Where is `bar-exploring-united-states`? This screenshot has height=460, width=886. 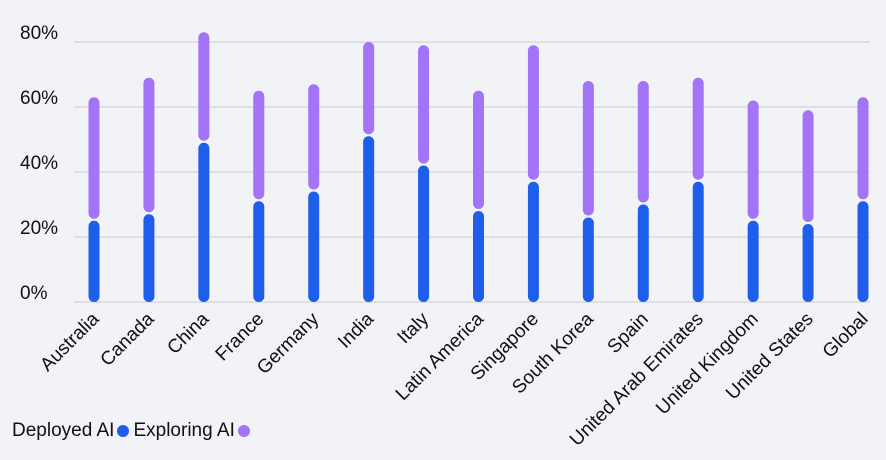 bar-exploring-united-states is located at coordinates (808, 166).